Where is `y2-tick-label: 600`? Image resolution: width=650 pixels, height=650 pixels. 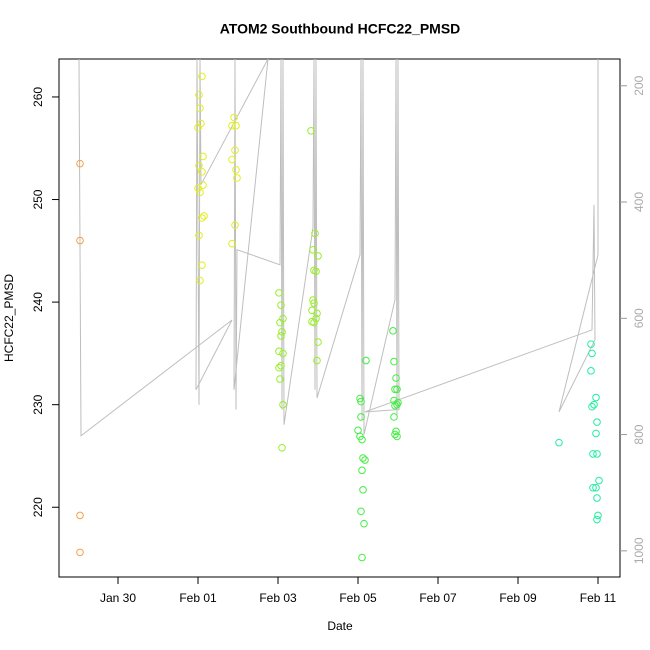 y2-tick-label: 600 is located at coordinates (639, 318).